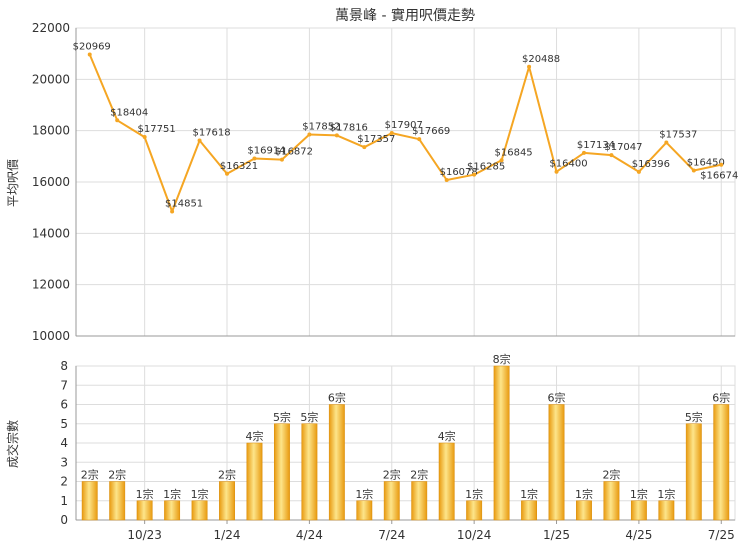  Describe the element at coordinates (623, 147) in the screenshot. I see `price-data-label: $17047` at that location.